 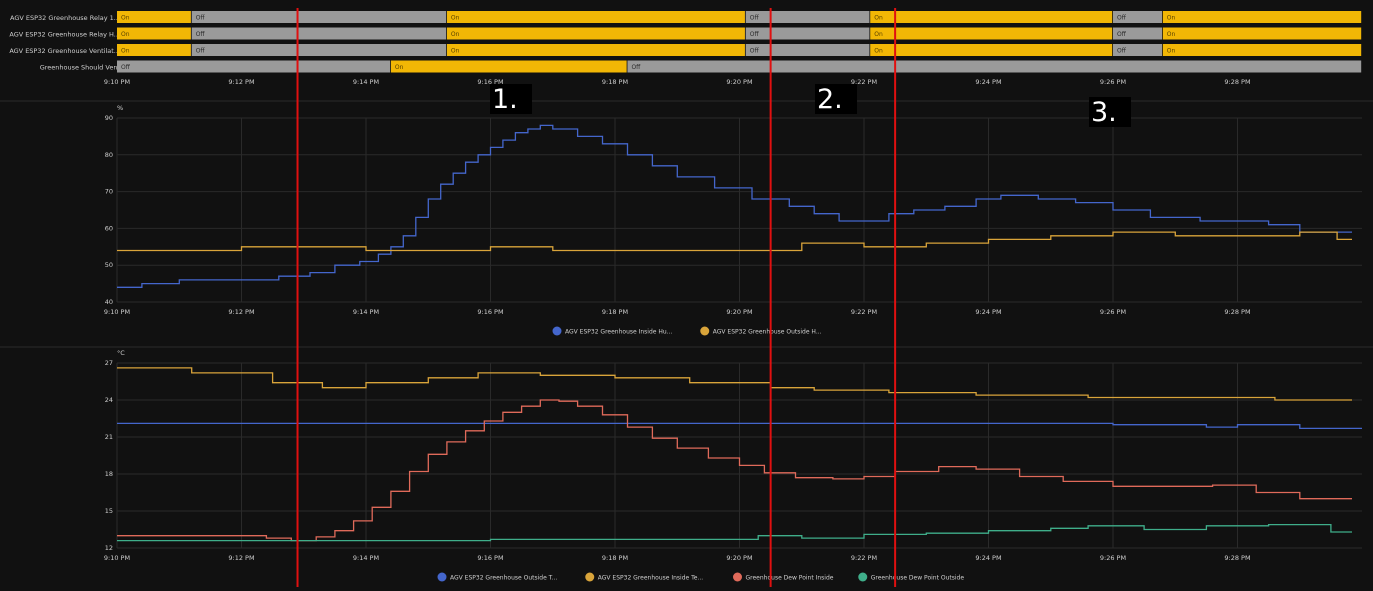 I want to click on annotation-label: 1., so click(x=505, y=99).